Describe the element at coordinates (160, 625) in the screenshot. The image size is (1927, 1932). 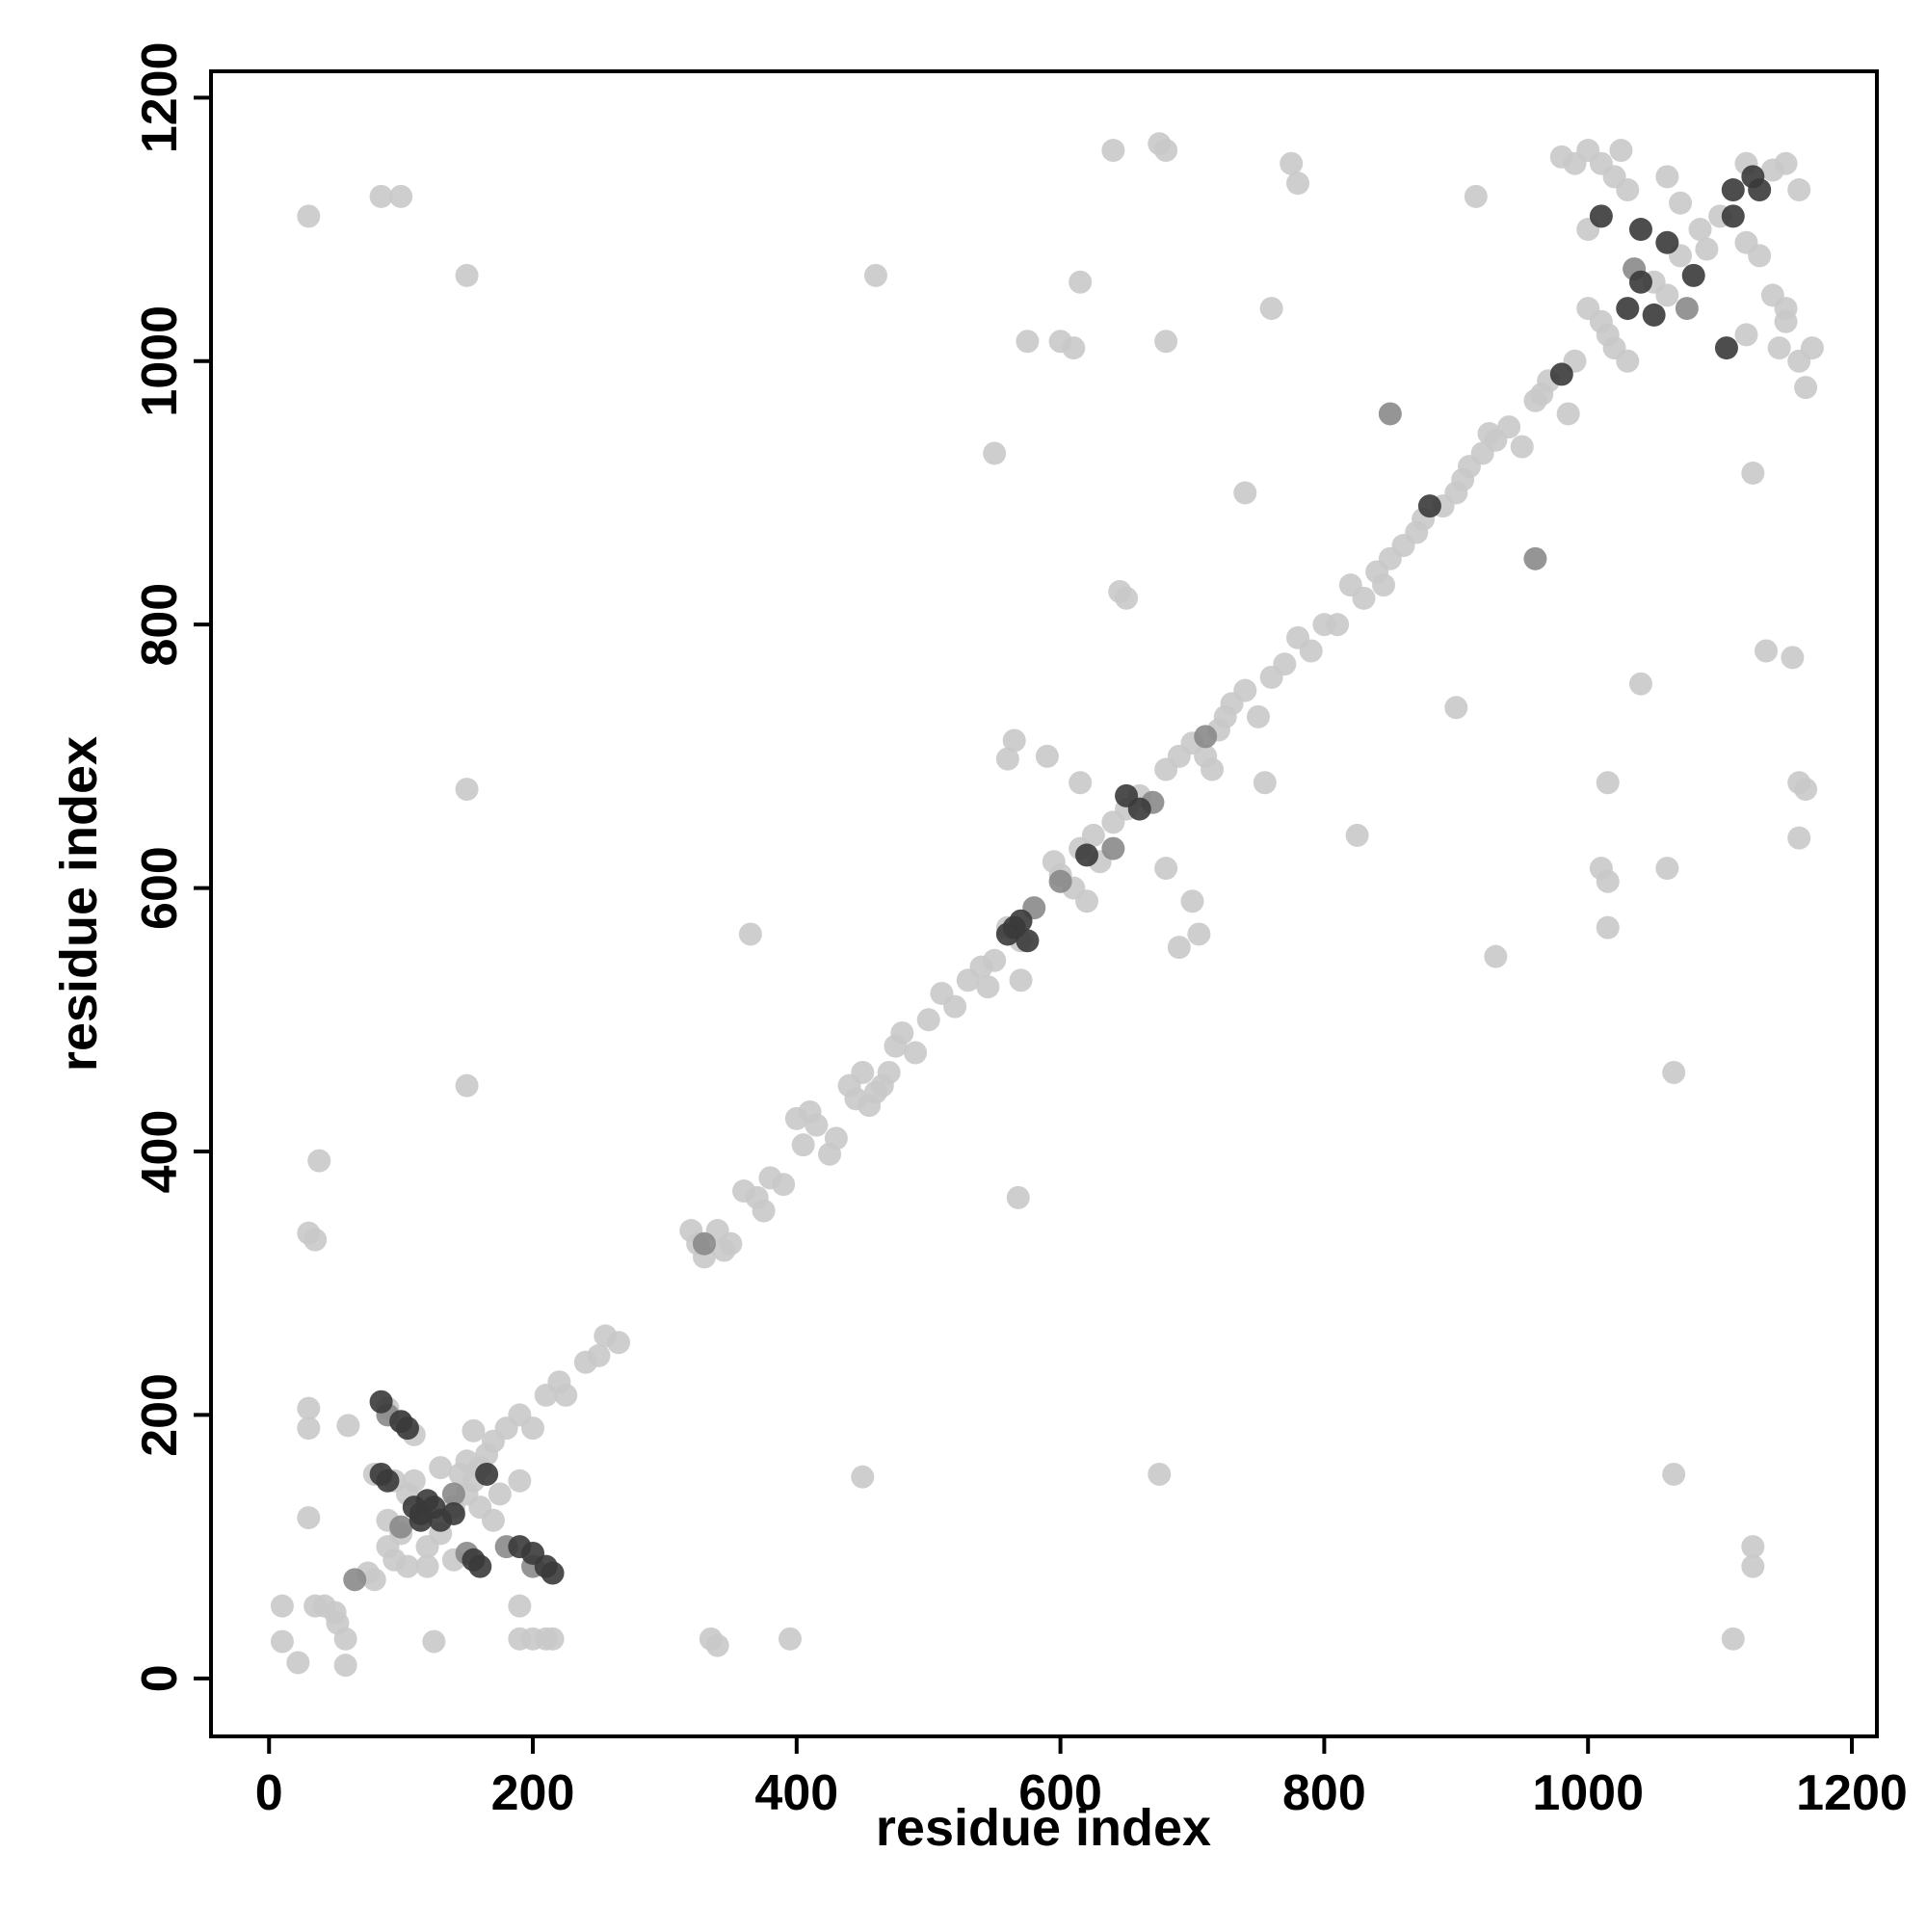
I see `y-tick-label: 800` at that location.